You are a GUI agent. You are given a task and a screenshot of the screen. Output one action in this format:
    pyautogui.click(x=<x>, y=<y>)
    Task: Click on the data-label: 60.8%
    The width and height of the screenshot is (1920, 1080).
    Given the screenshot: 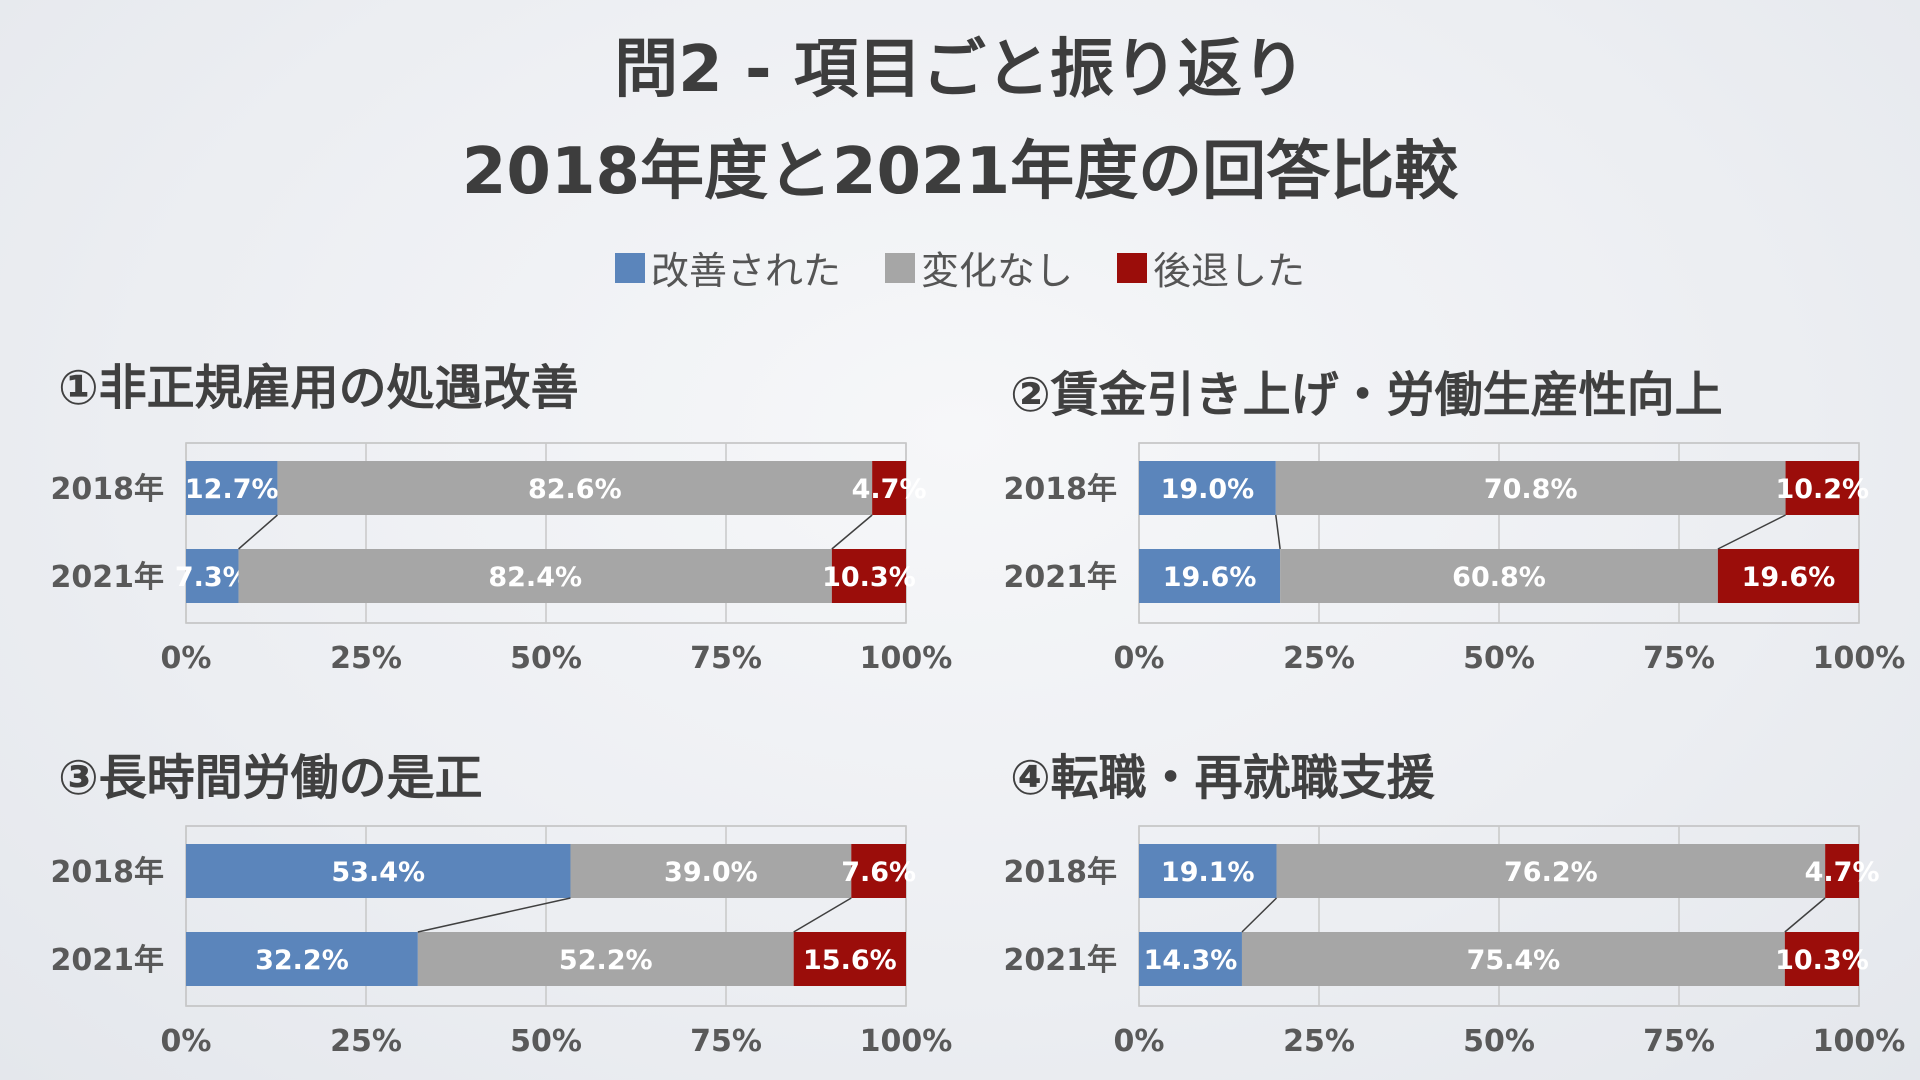 What is the action you would take?
    pyautogui.click(x=1499, y=577)
    